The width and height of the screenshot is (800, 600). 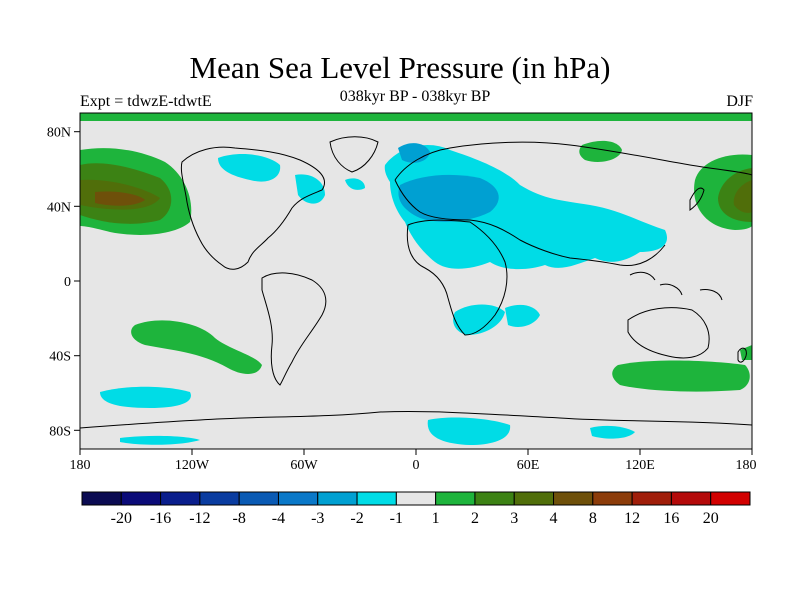 What do you see at coordinates (416, 452) in the screenshot?
I see `longitude-axis` at bounding box center [416, 452].